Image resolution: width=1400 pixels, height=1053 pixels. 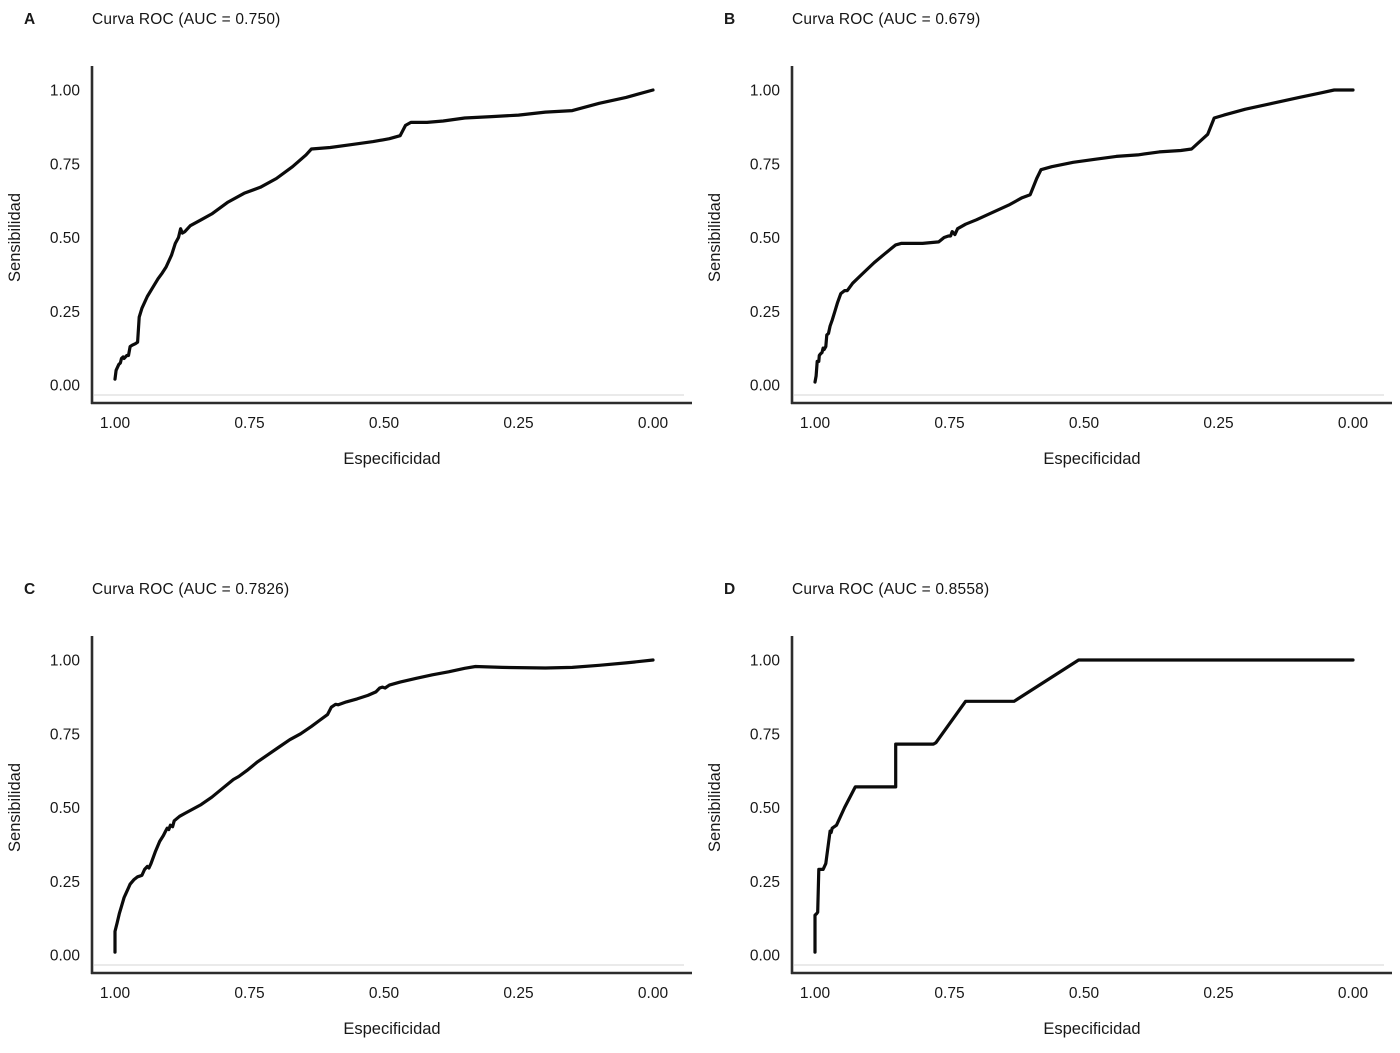 I want to click on panel-letter: A, so click(x=30, y=19).